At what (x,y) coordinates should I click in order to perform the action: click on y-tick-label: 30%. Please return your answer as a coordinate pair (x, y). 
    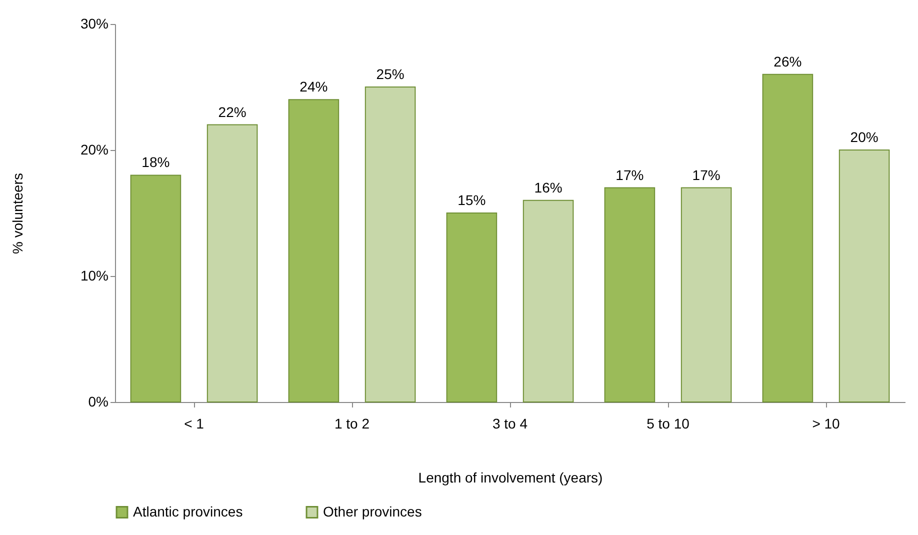
    Looking at the image, I should click on (94, 24).